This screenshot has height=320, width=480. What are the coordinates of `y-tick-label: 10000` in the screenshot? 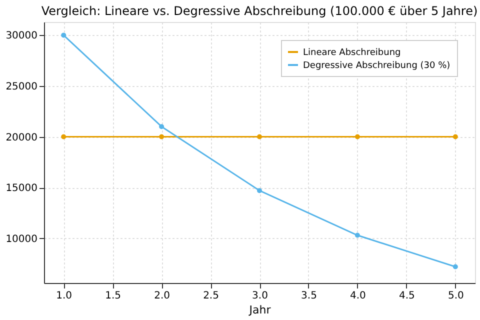 It's located at (22, 239).